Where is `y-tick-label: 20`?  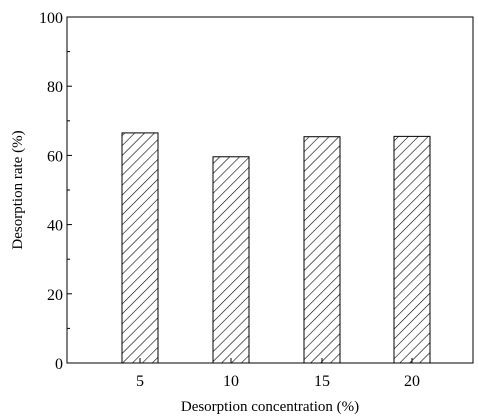 y-tick-label: 20 is located at coordinates (55, 295).